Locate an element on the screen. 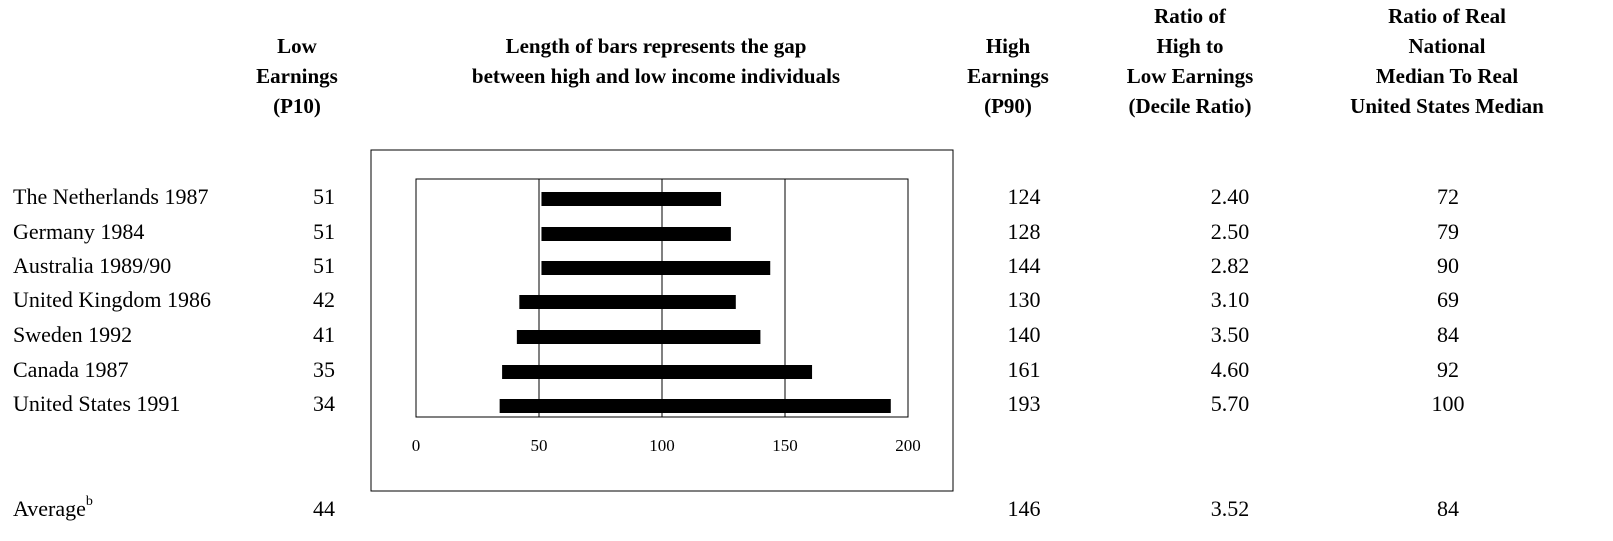 The image size is (1613, 541). median-value: 90 is located at coordinates (1448, 265).